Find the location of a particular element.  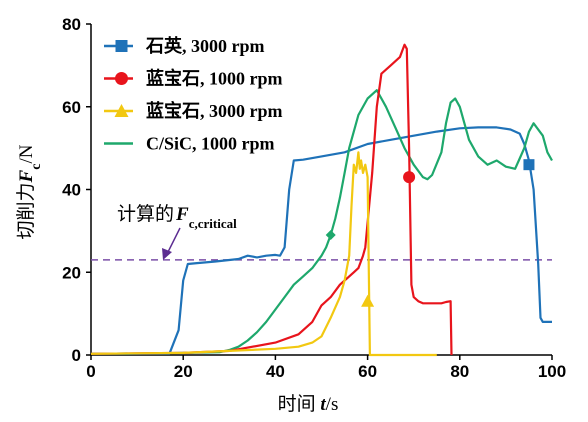

legend-label: 石英, 3000 rpm is located at coordinates (205, 45).